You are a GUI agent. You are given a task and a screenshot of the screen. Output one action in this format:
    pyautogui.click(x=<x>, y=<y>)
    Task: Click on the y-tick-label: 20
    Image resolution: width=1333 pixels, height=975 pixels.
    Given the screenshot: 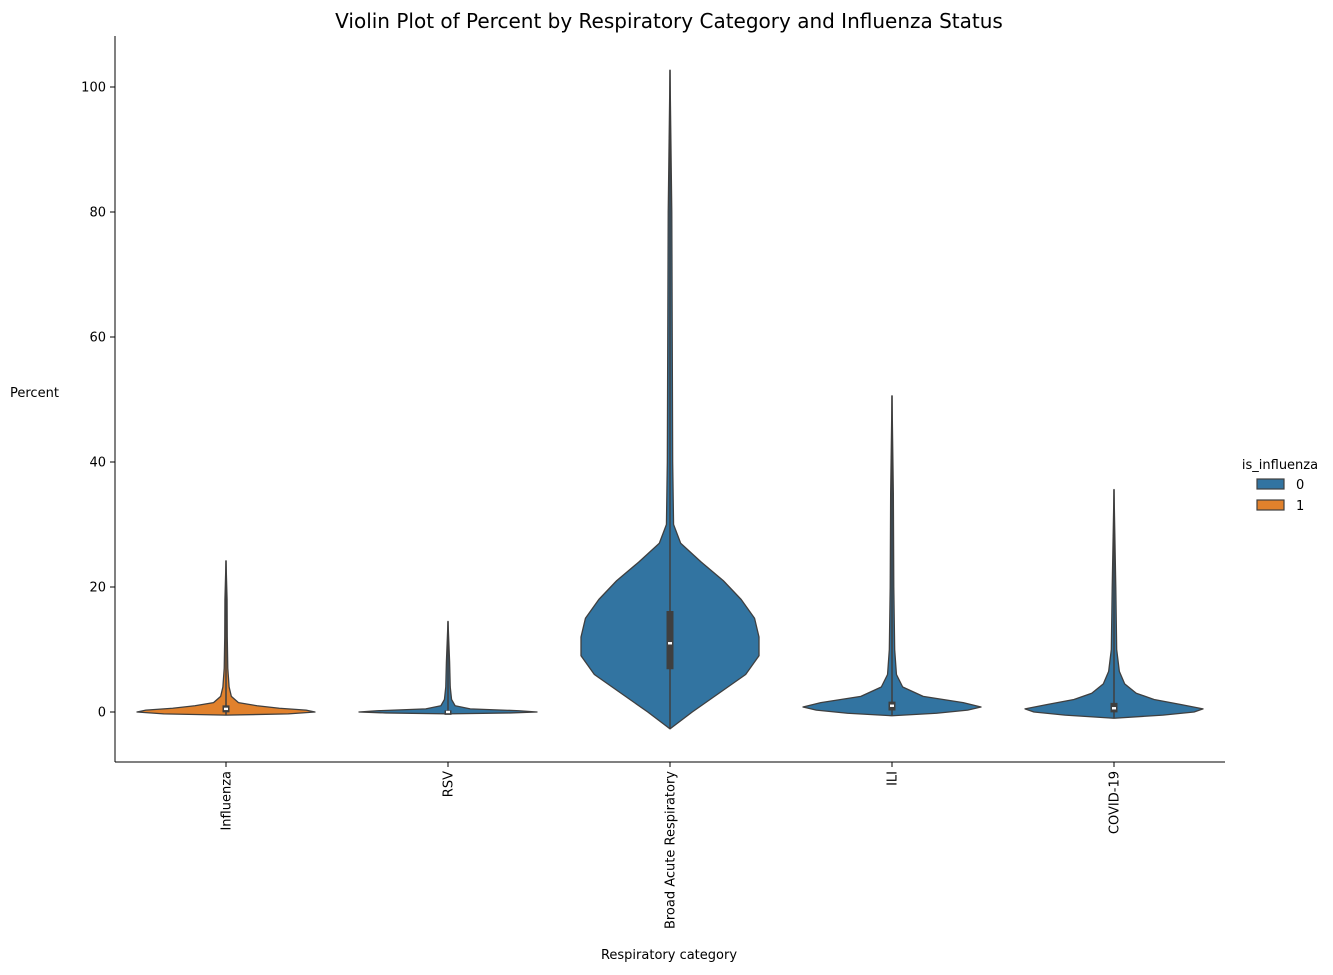 What is the action you would take?
    pyautogui.click(x=97, y=588)
    